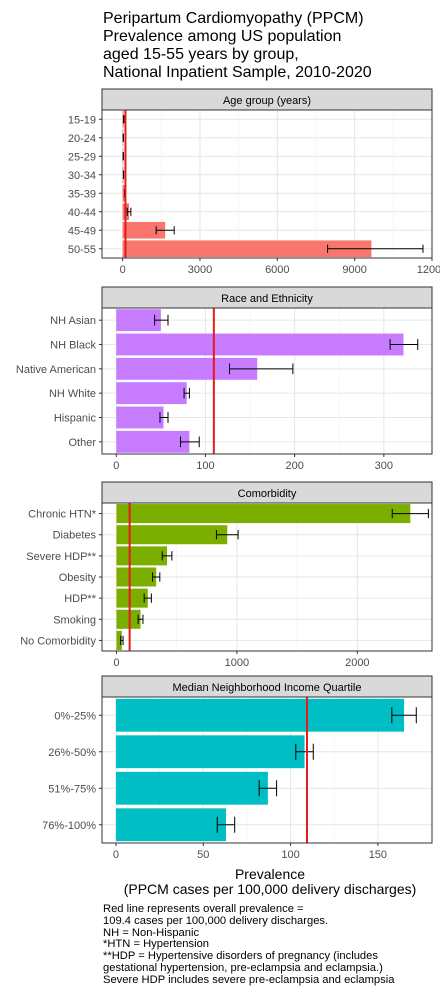  What do you see at coordinates (357, 663) in the screenshot?
I see `x-tick-label: 2000` at bounding box center [357, 663].